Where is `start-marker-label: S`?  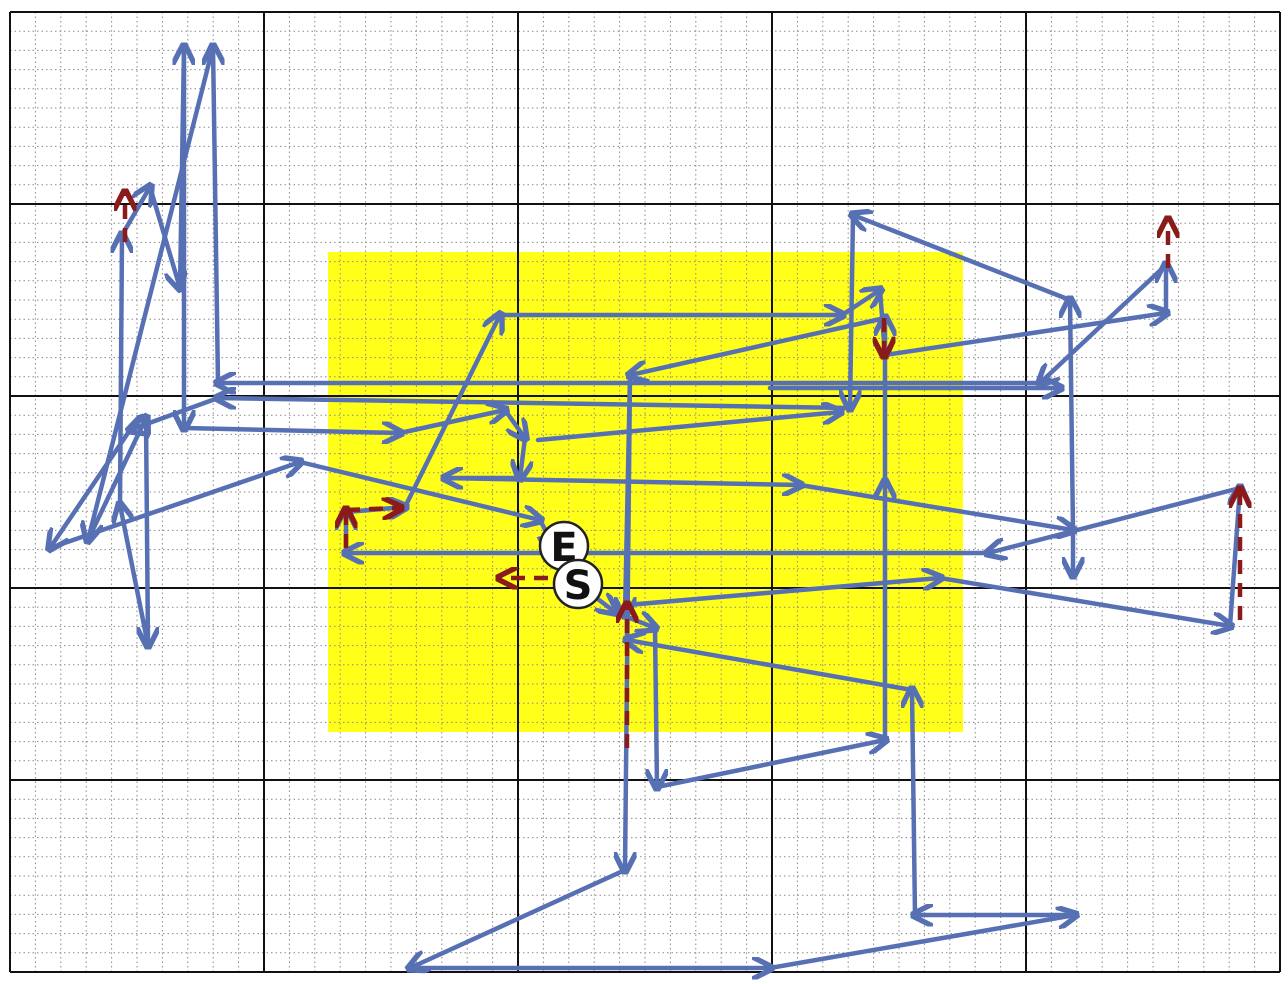
start-marker-label: S is located at coordinates (578, 586).